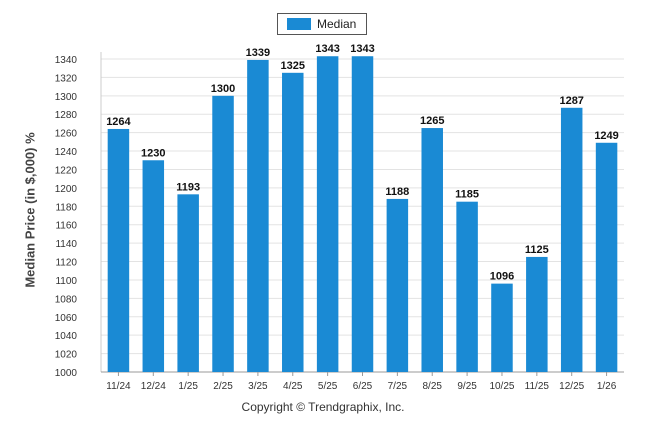 The width and height of the screenshot is (646, 439). Describe the element at coordinates (323, 407) in the screenshot. I see `copyright-text: Copyright © Trendgraphix, Inc.` at that location.